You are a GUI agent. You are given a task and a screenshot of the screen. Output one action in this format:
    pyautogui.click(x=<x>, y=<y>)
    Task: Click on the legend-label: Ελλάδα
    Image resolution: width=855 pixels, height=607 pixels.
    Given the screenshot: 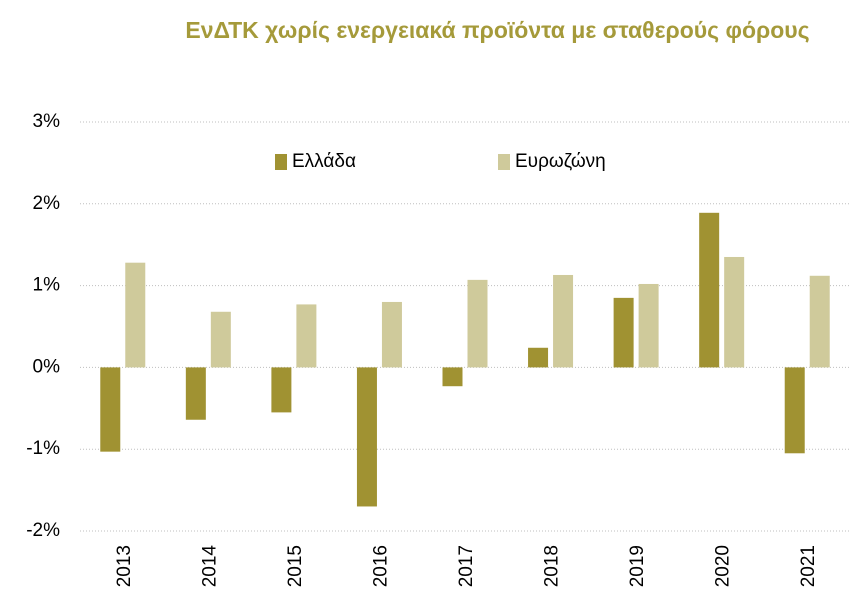 What is the action you would take?
    pyautogui.click(x=324, y=161)
    